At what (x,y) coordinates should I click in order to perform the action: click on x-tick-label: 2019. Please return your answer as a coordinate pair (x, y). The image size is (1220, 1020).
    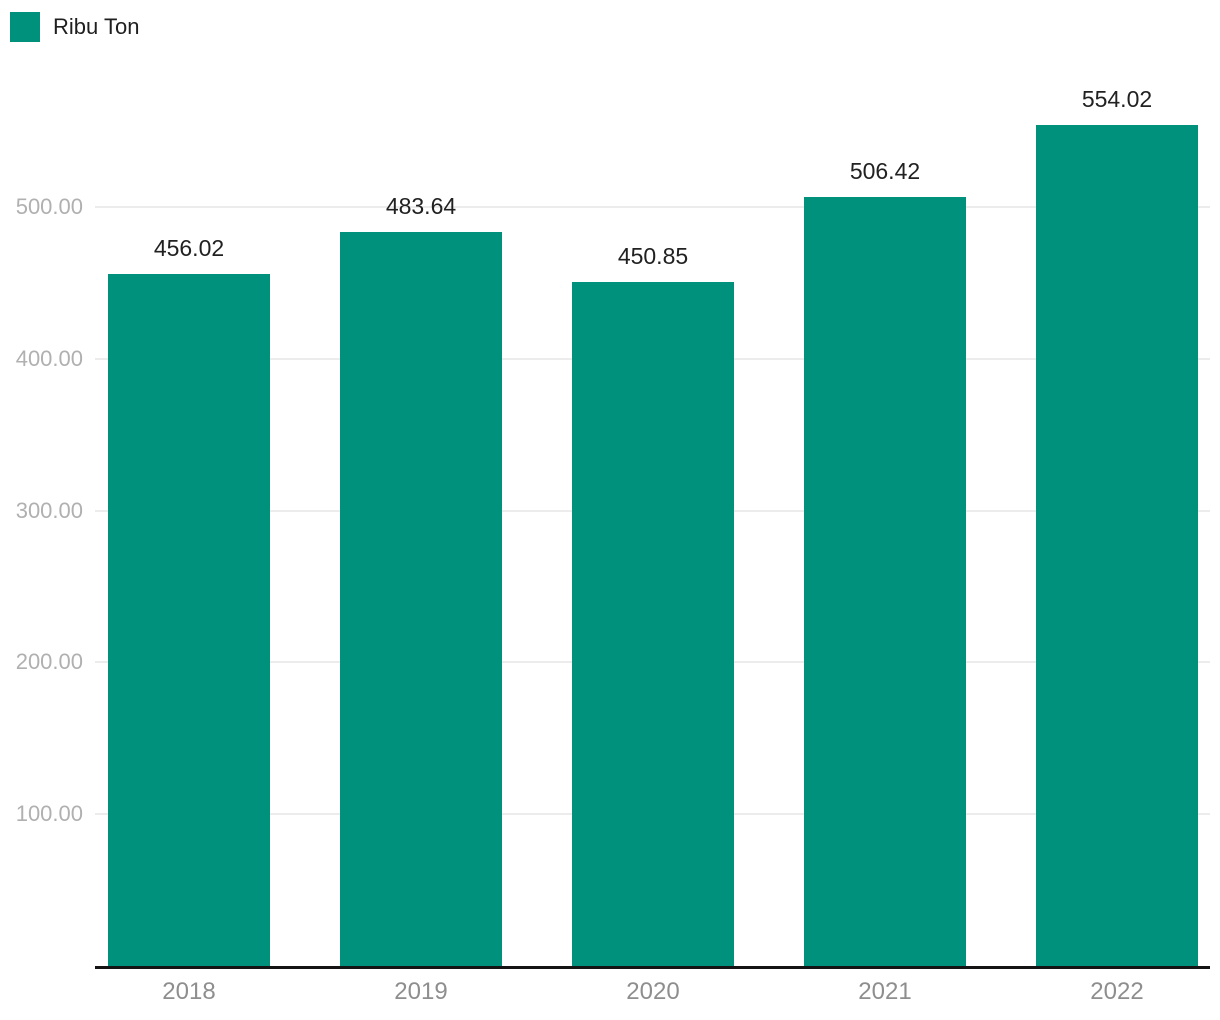
    Looking at the image, I should click on (421, 991).